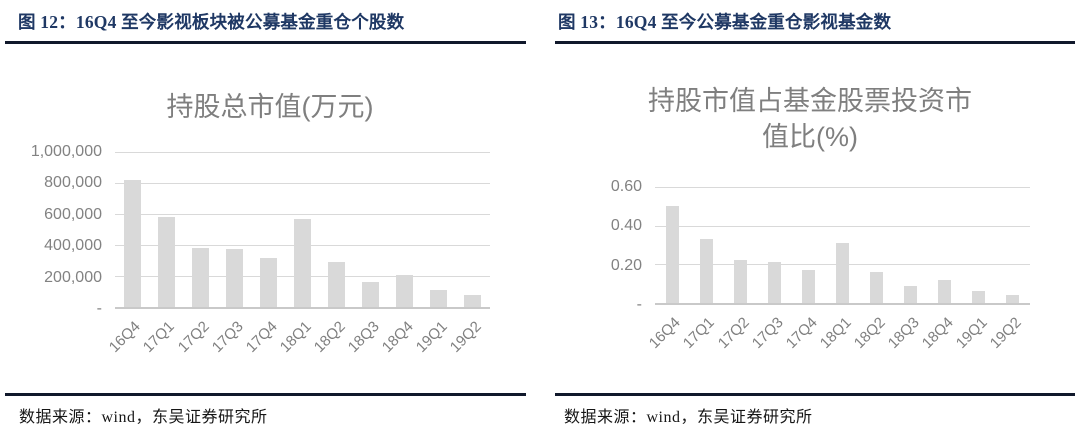  What do you see at coordinates (810, 119) in the screenshot?
I see `chart-title: 持股市值占基金股票投资市 值比(%)` at bounding box center [810, 119].